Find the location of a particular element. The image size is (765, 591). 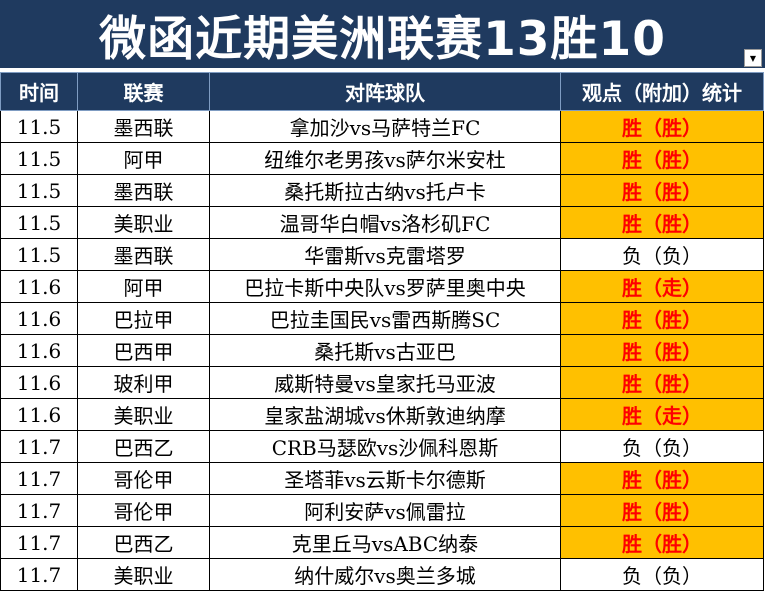

match-cell: CRB马瑟欧vs沙佩科恩斯 is located at coordinates (385, 446).